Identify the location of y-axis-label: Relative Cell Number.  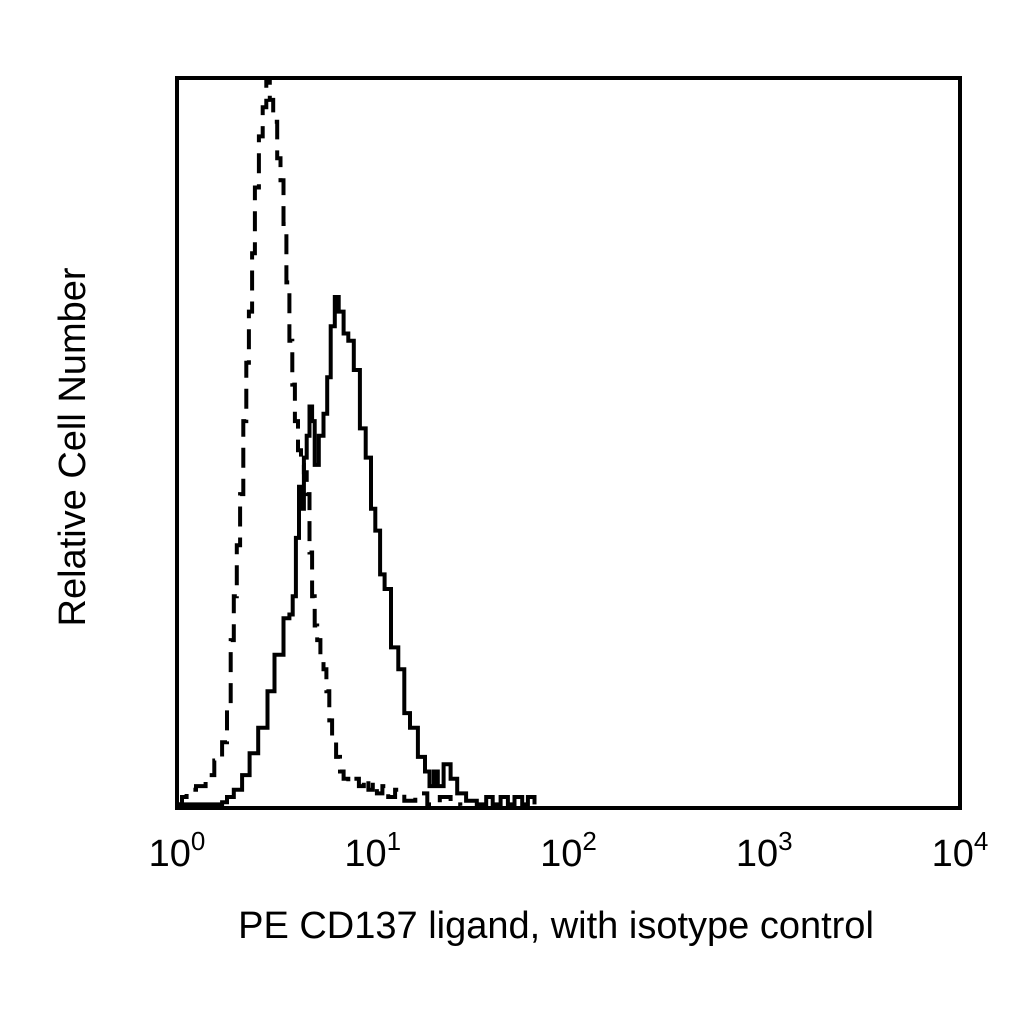
(73, 446).